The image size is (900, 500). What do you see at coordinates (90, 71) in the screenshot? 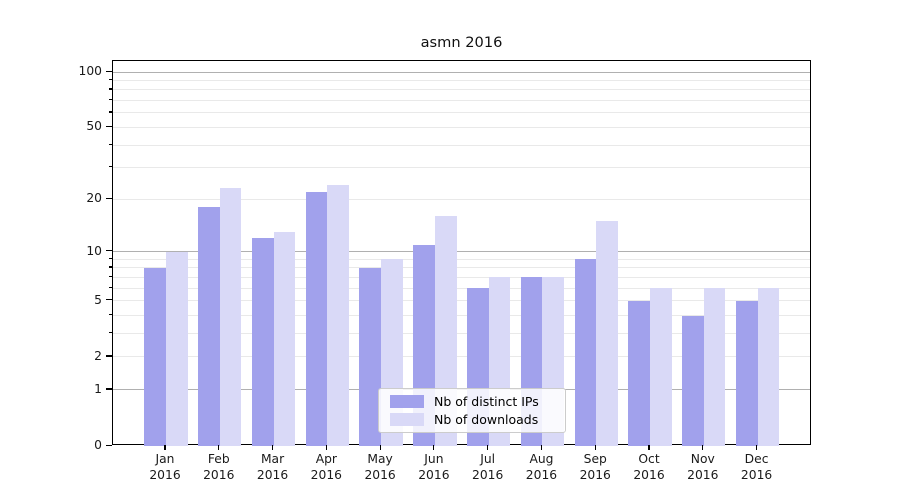
I see `y-tick-label: 100` at bounding box center [90, 71].